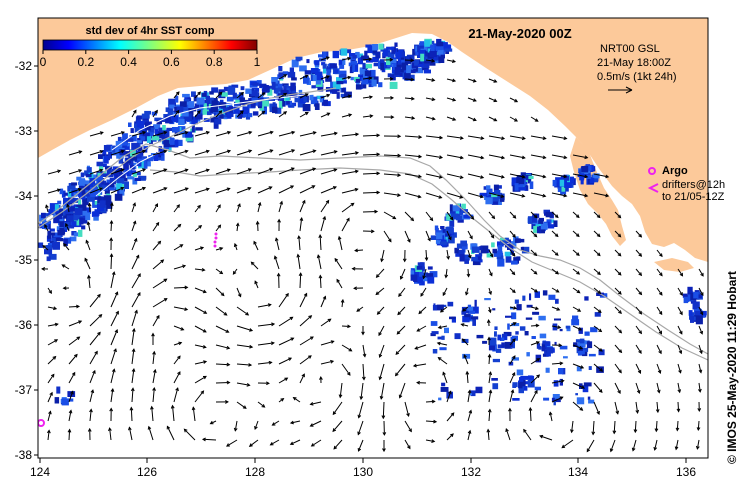 This screenshot has width=749, height=496. Describe the element at coordinates (471, 472) in the screenshot. I see `x-tick-label: 132` at that location.